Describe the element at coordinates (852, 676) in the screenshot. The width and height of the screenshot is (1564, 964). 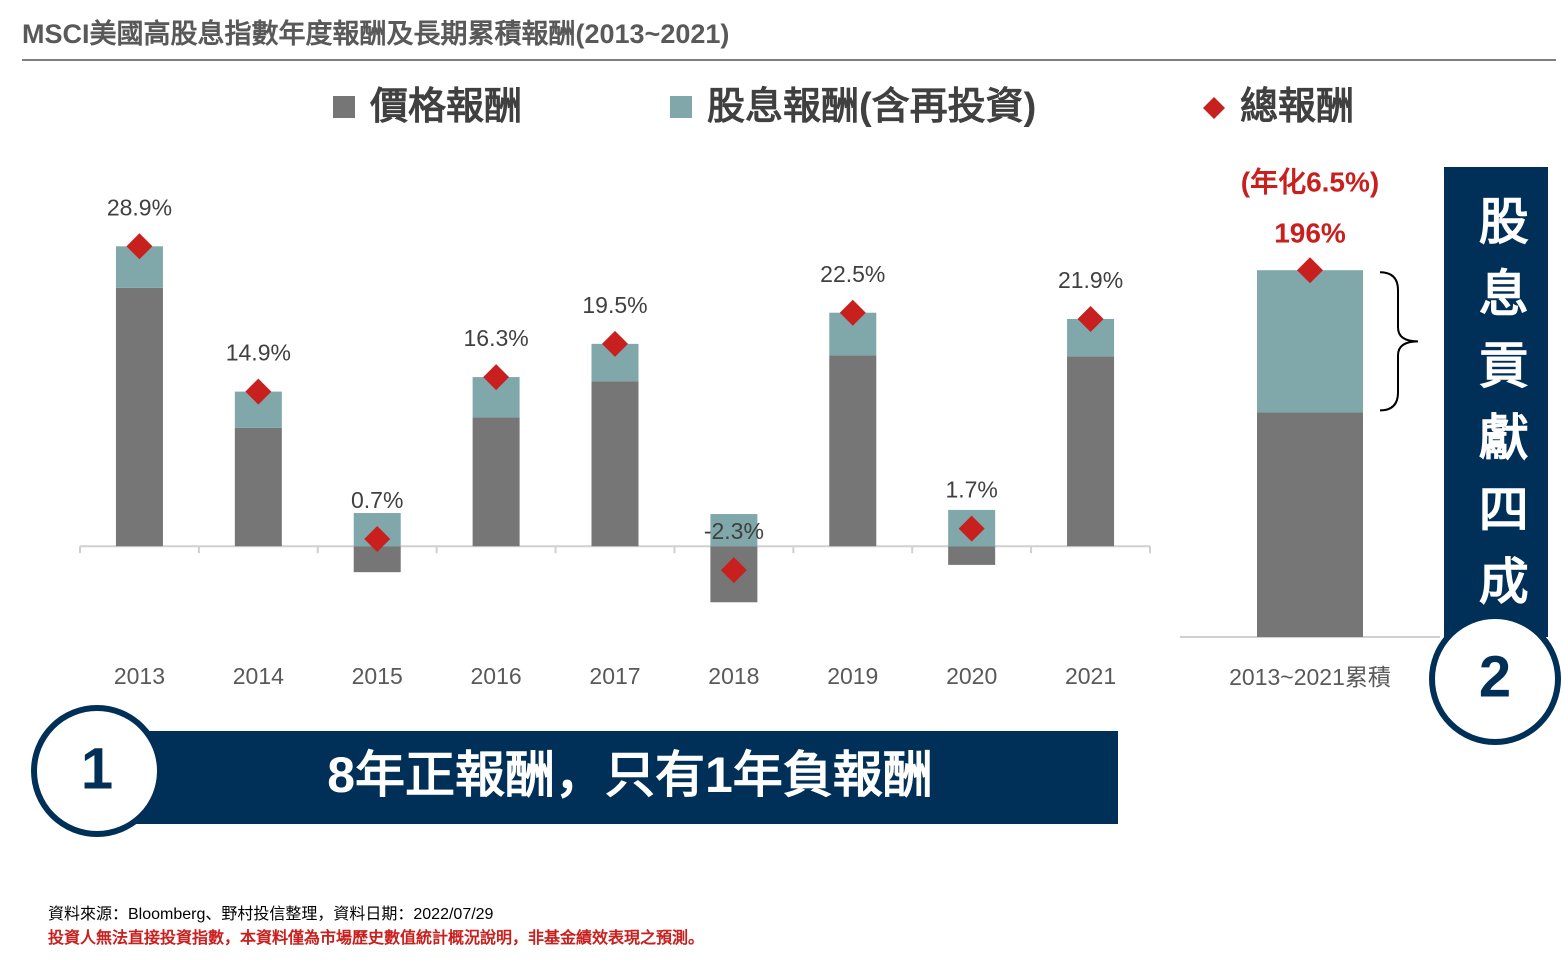
I see `x-tick-label: 2019` at that location.